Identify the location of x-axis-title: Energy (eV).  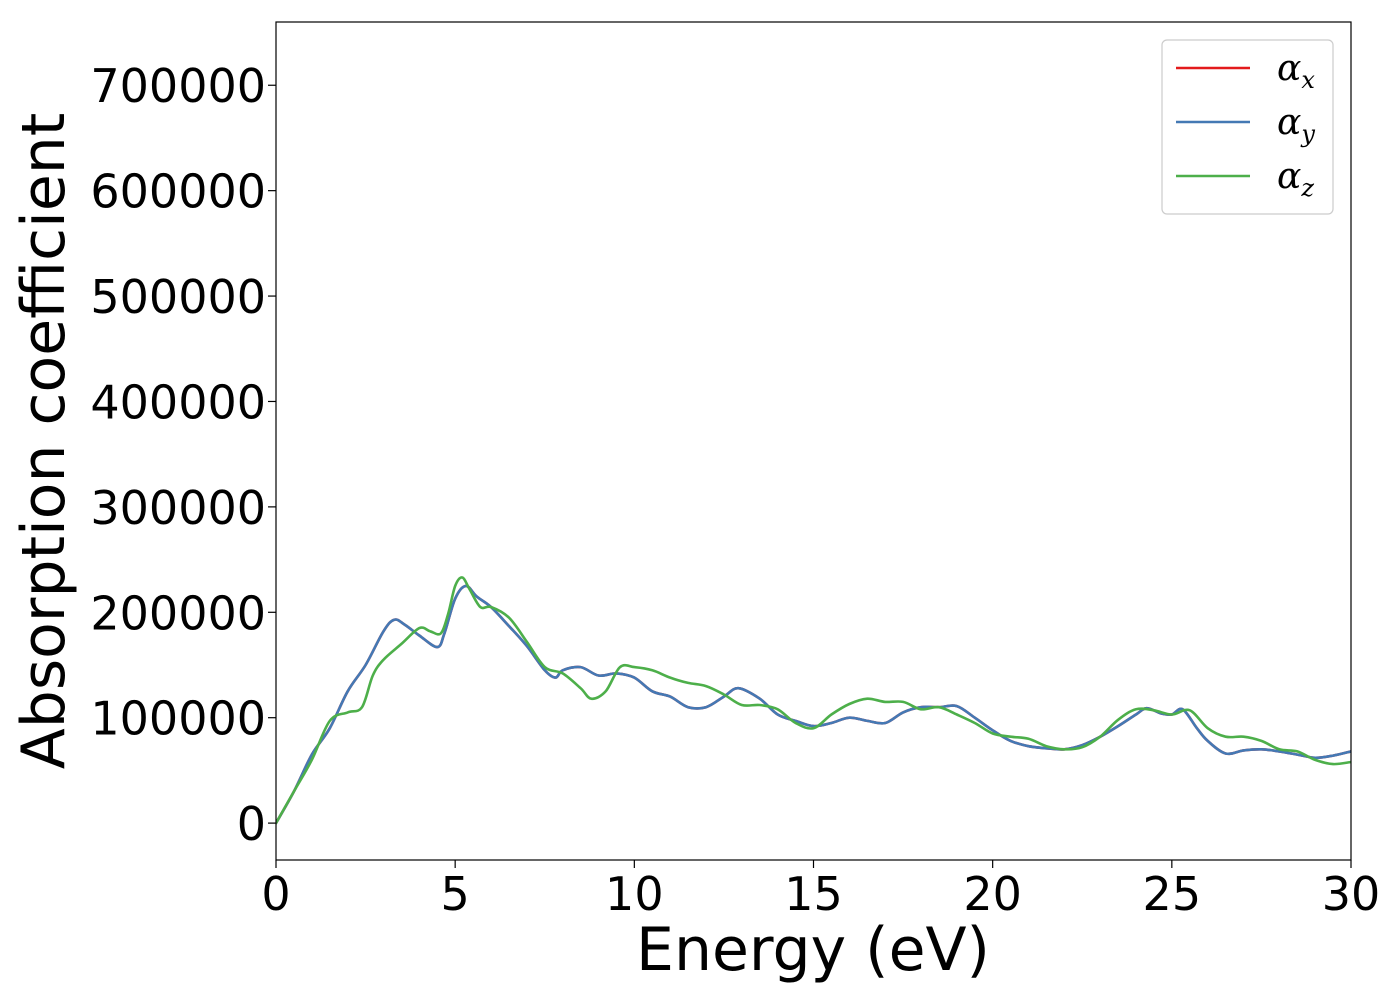
(813, 950).